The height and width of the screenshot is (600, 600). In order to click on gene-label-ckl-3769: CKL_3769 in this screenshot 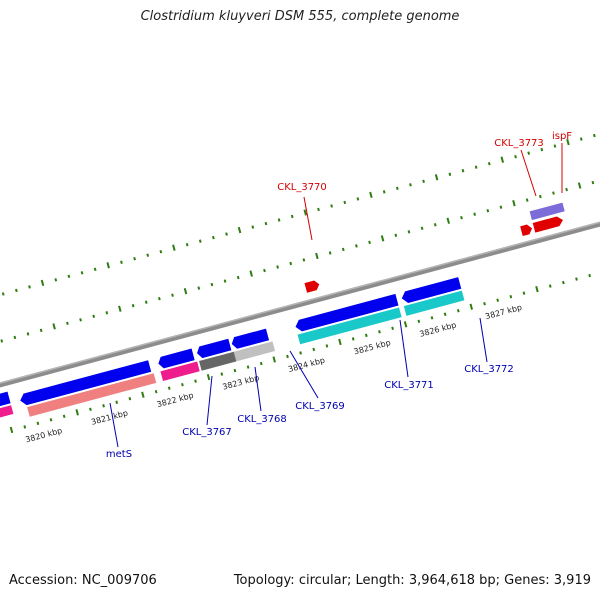, I will do `click(320, 406)`.